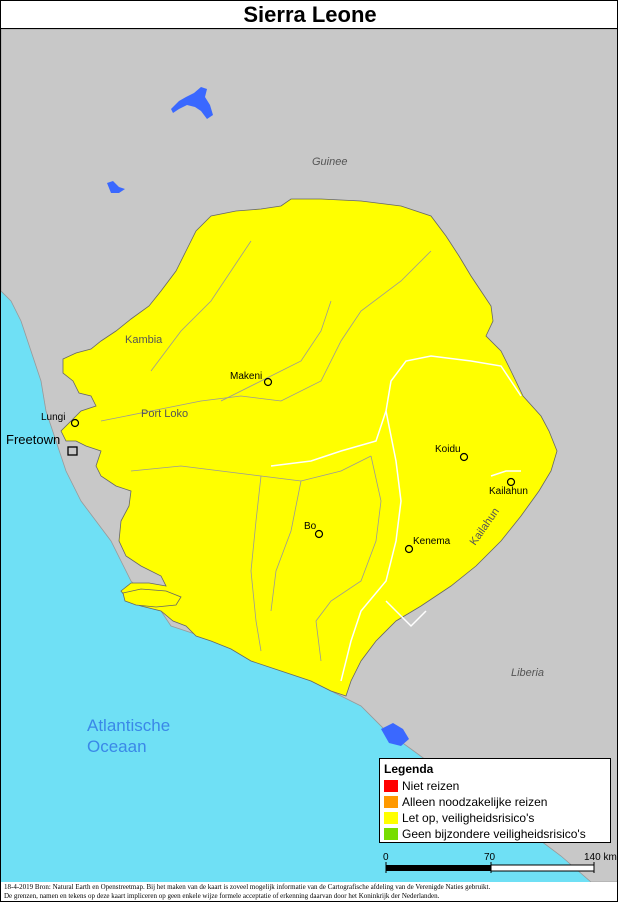 Image resolution: width=620 pixels, height=904 pixels. I want to click on scale-label-end: 140 km, so click(600, 857).